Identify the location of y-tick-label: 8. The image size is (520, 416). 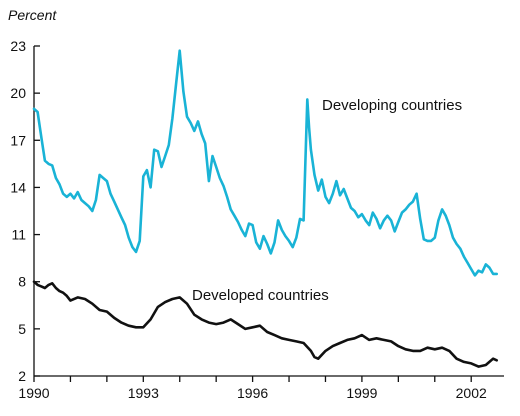
(22, 282).